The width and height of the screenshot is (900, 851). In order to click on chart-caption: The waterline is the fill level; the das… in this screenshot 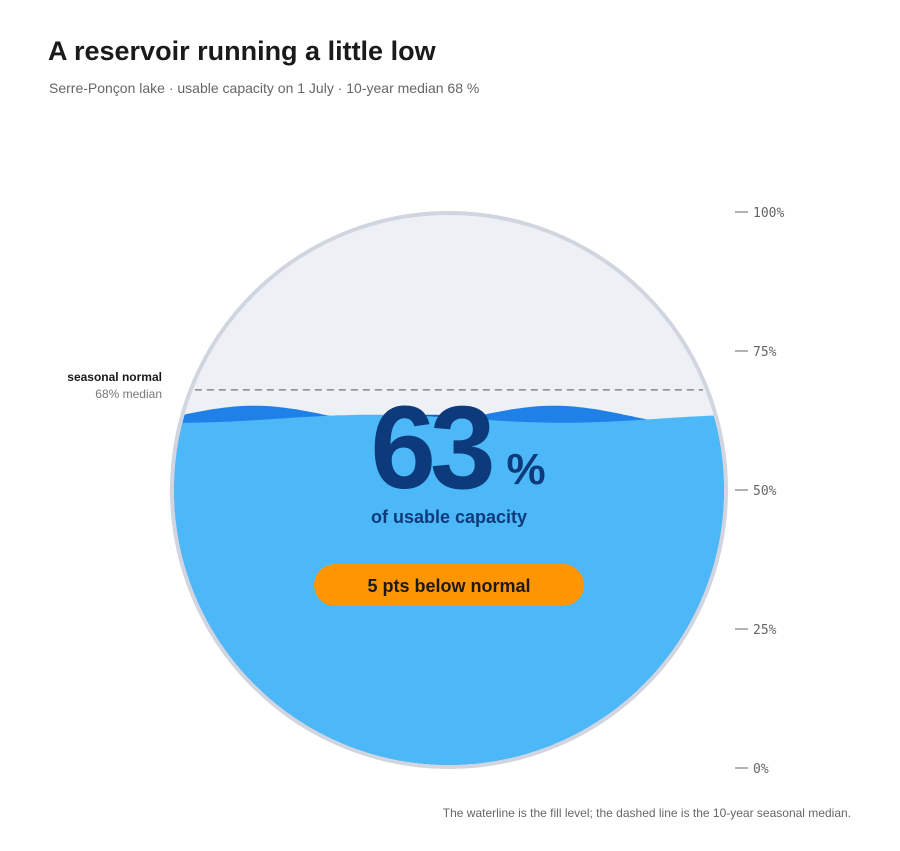, I will do `click(646, 813)`.